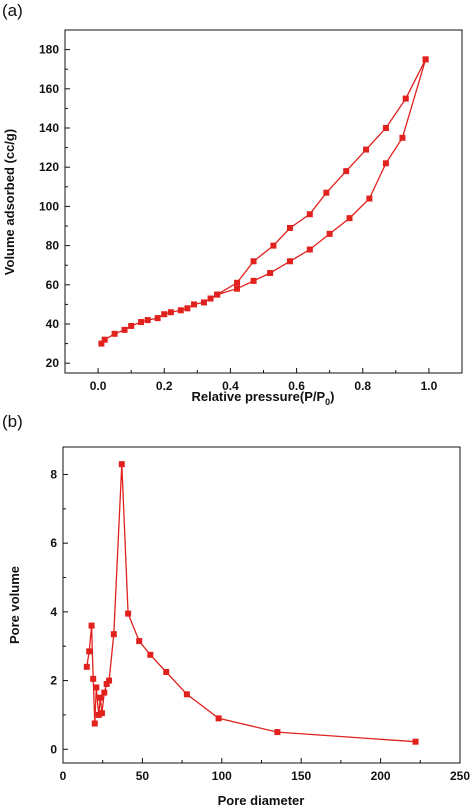 This screenshot has height=810, width=474. What do you see at coordinates (63, 776) in the screenshot?
I see `panel-b-x-tick-label: 0` at bounding box center [63, 776].